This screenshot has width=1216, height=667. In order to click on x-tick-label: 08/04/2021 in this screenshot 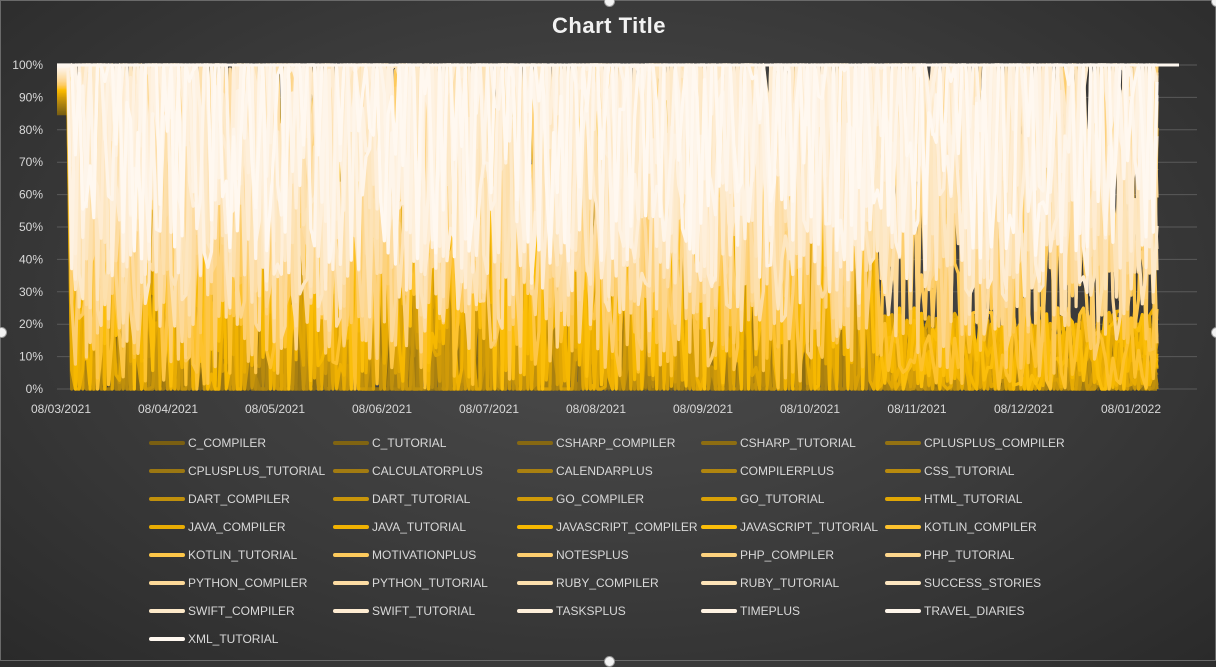, I will do `click(168, 409)`.